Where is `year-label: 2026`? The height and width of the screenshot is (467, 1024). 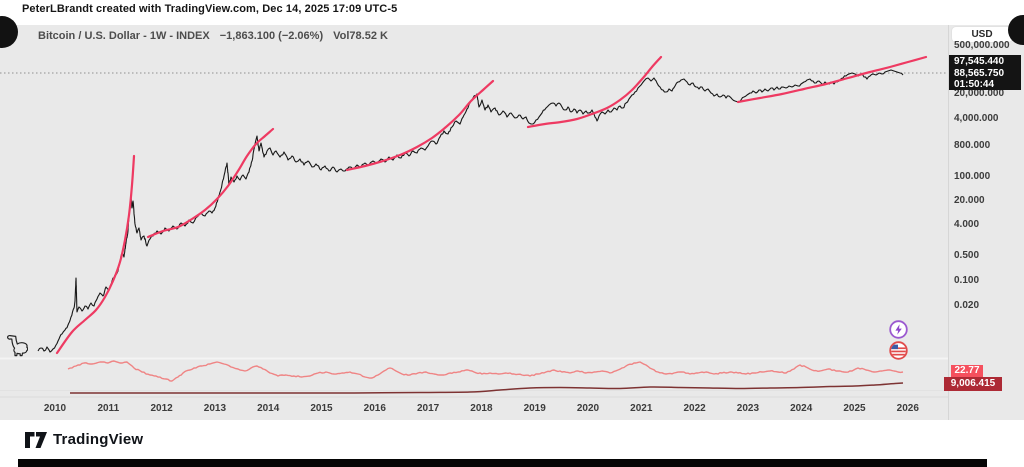
year-label: 2026 is located at coordinates (907, 408).